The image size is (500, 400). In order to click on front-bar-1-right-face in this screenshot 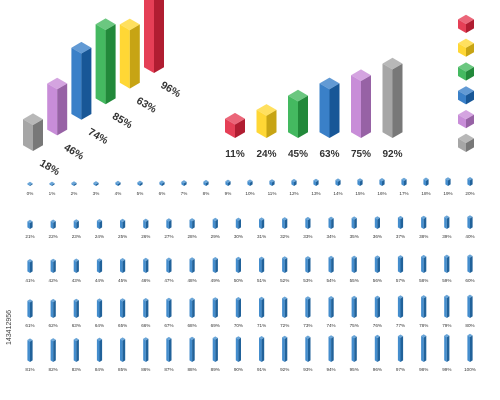, I will do `click(240, 128)`.